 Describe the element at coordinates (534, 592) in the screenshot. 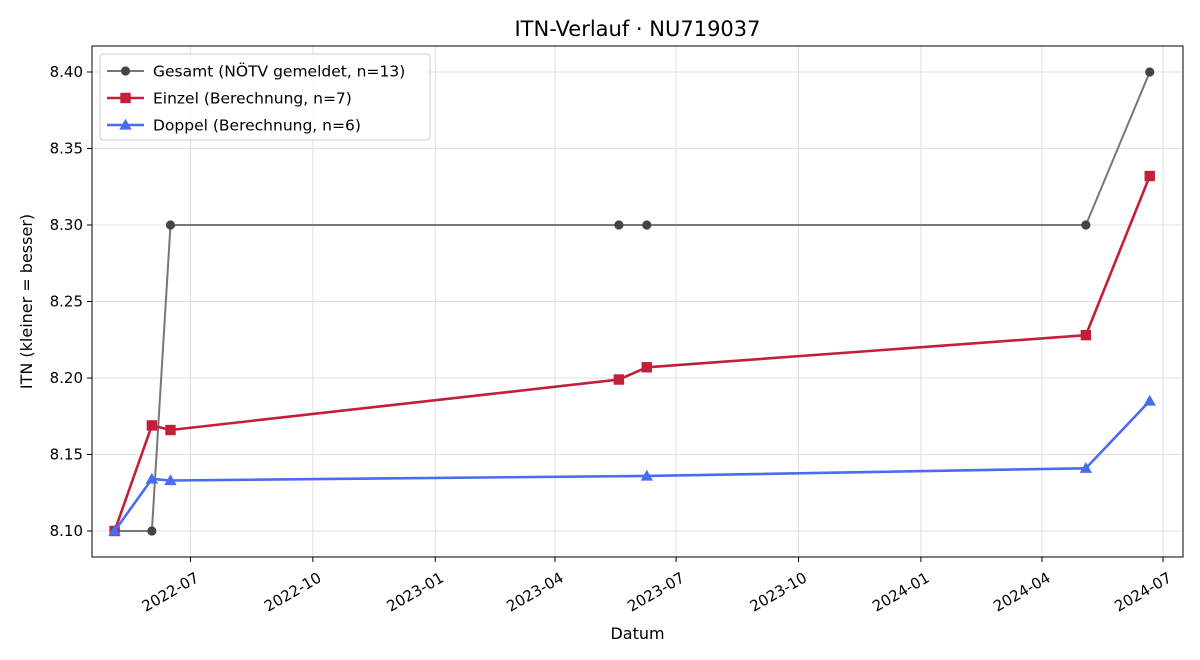

I see `x-tick-label: 2023-04` at that location.